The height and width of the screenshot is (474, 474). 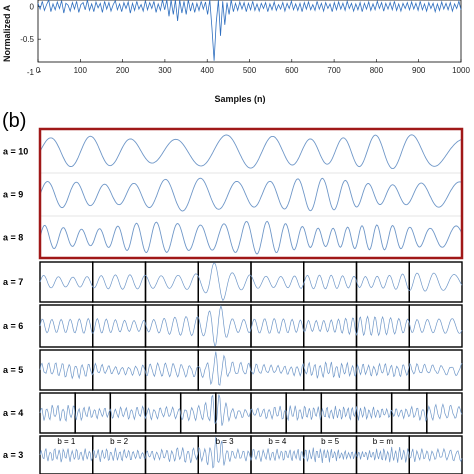 I want to click on y-axis-label: Normalized A, so click(x=7, y=33).